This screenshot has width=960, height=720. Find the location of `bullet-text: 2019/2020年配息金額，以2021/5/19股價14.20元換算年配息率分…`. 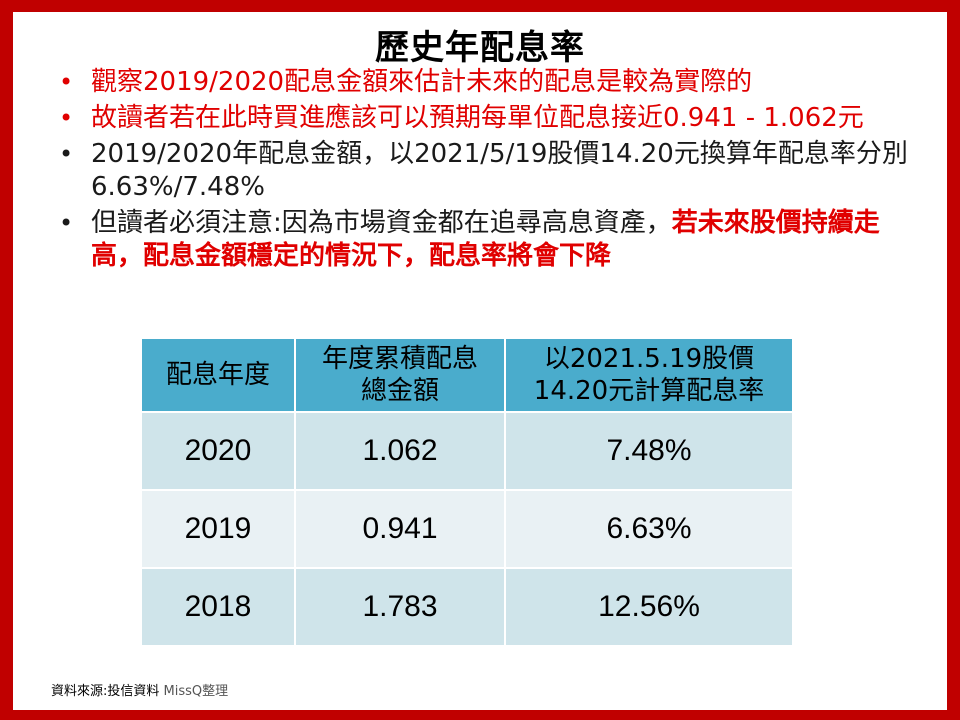

bullet-text: 2019/2020年配息金額，以2021/5/19股價14.20元換算年配息率分… is located at coordinates (499, 170).